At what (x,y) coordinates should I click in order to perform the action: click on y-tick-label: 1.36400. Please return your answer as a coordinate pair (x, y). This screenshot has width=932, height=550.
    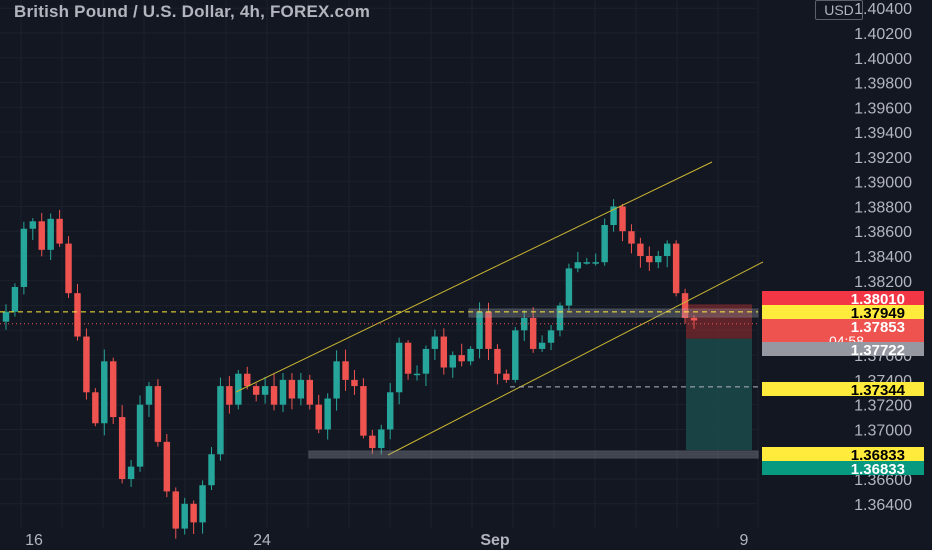
    Looking at the image, I should click on (883, 505).